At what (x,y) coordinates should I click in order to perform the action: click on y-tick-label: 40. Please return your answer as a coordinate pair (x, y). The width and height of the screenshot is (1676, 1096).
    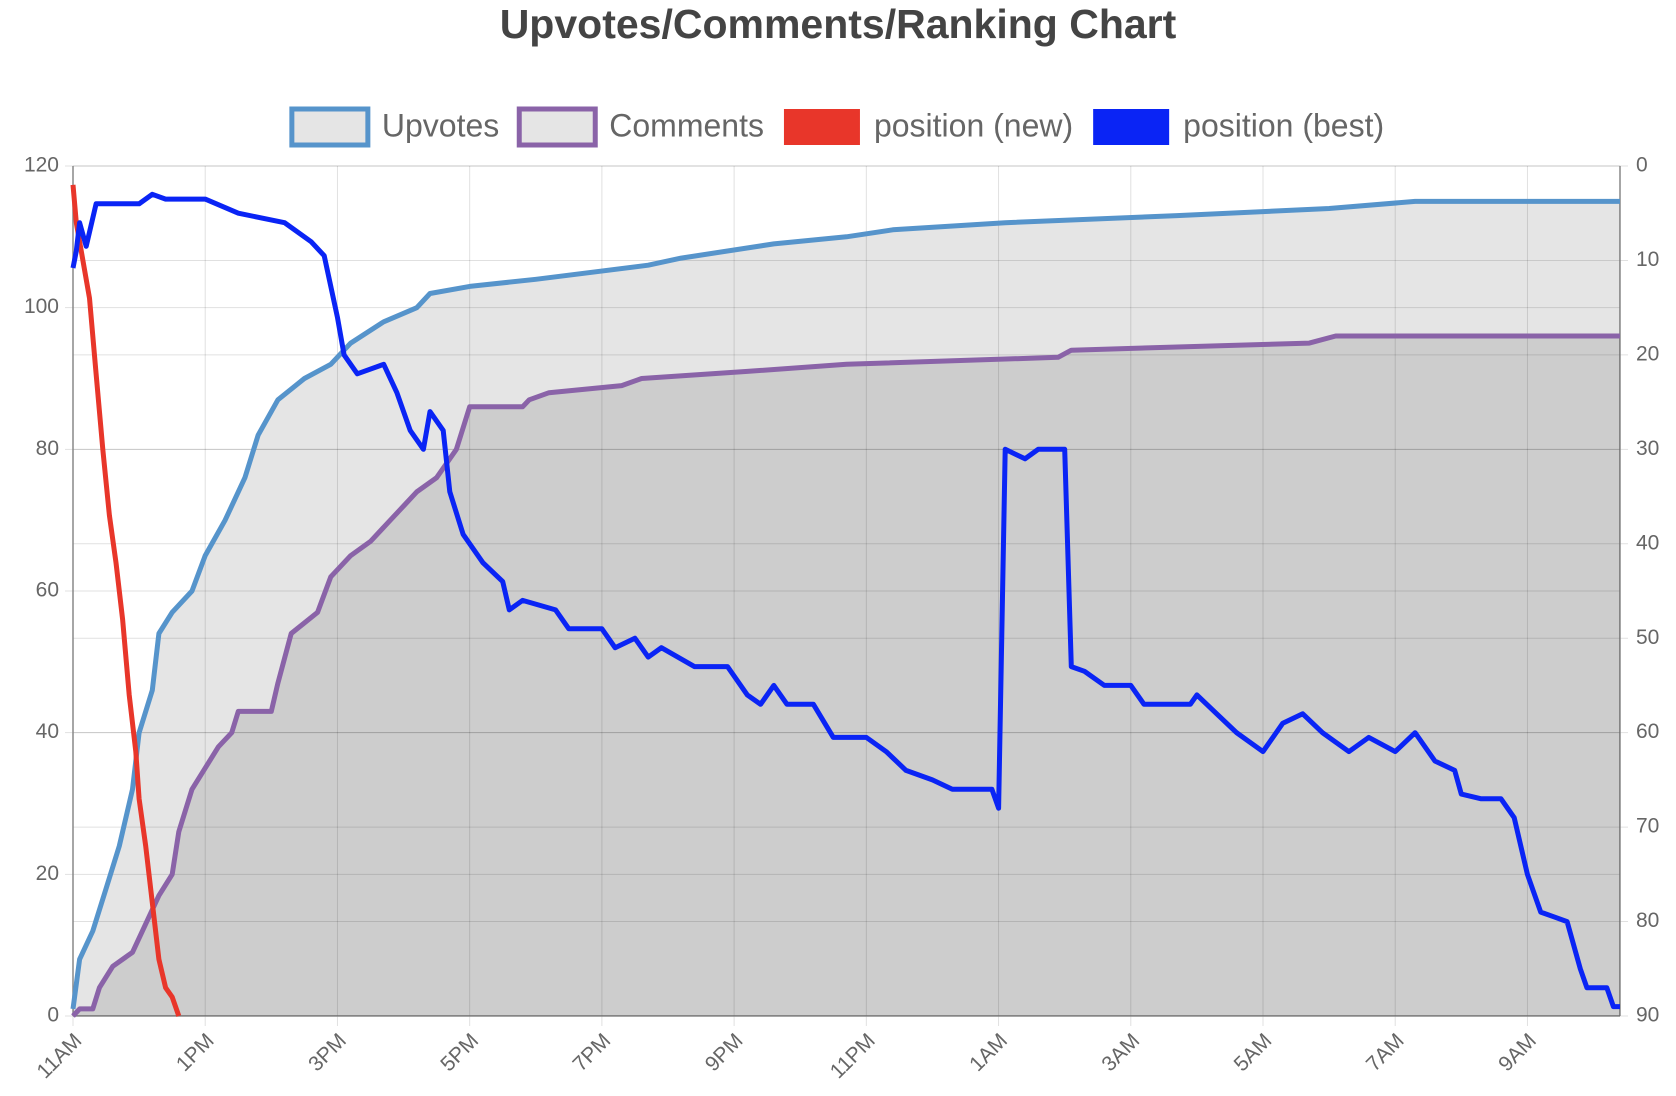
    Looking at the image, I should click on (47, 731).